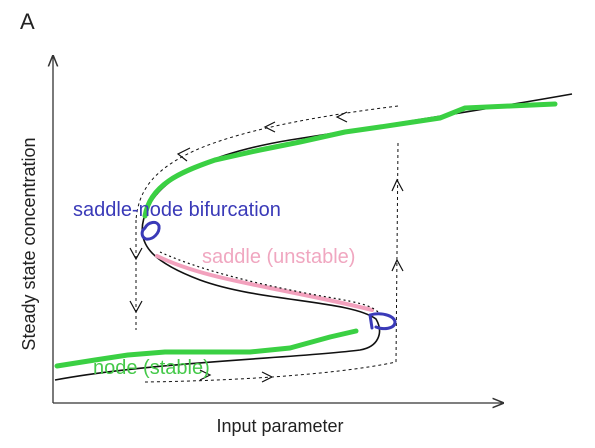 The width and height of the screenshot is (595, 448). What do you see at coordinates (29, 243) in the screenshot?
I see `y-axis-label: Steady state concentration` at bounding box center [29, 243].